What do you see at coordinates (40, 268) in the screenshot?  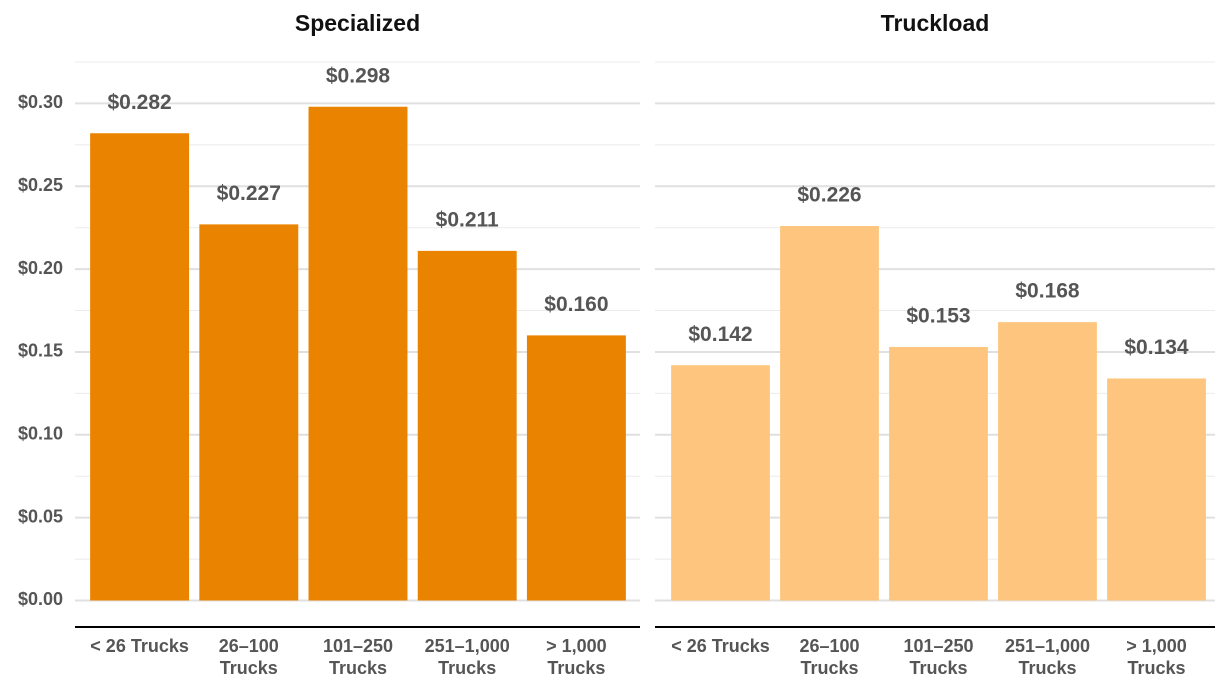 I see `y-tick-label: $0.20` at bounding box center [40, 268].